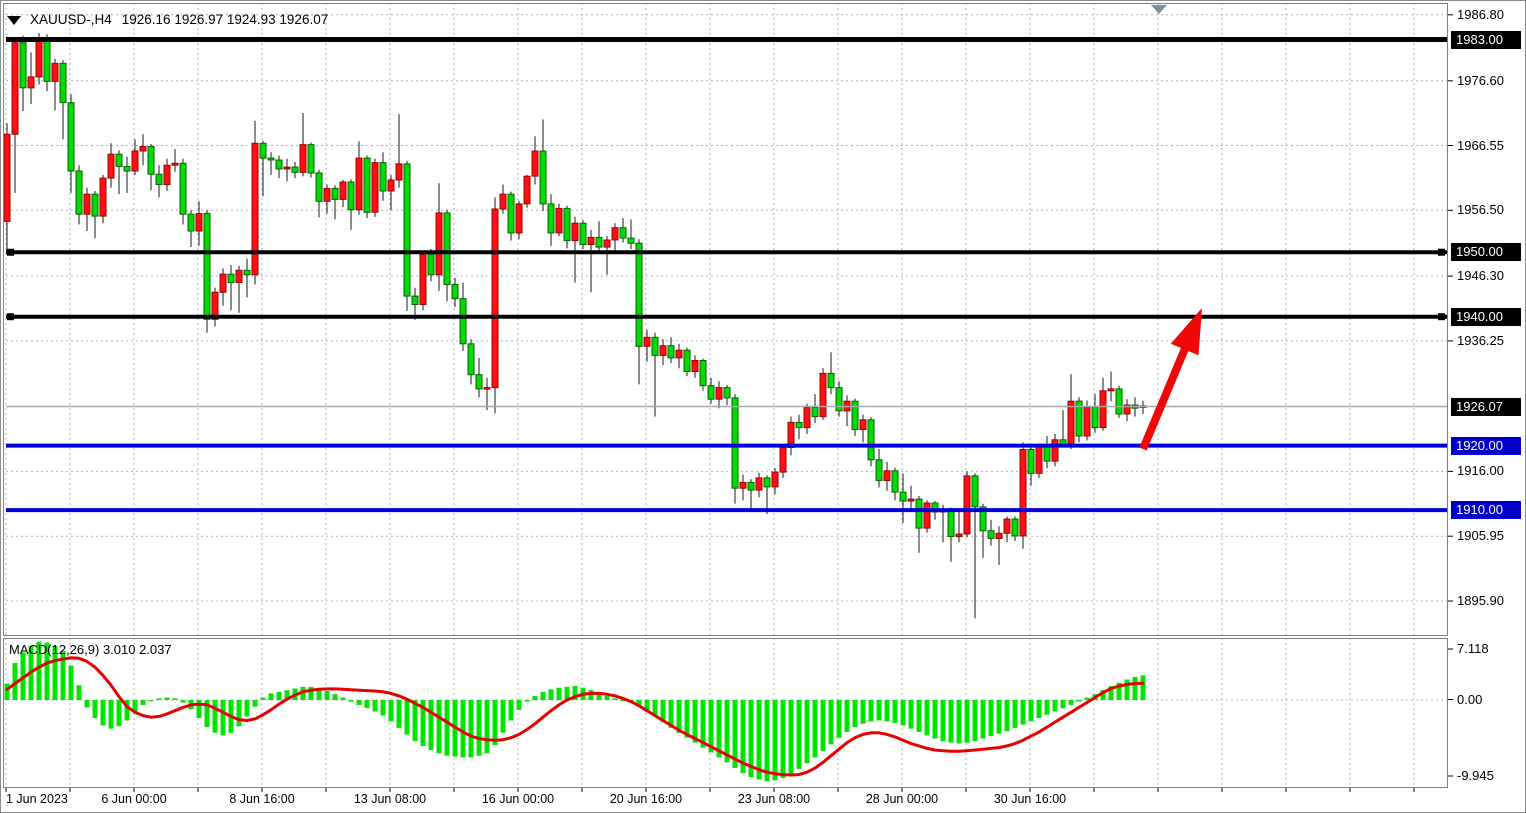  I want to click on trend-arrow-head, so click(1186, 332).